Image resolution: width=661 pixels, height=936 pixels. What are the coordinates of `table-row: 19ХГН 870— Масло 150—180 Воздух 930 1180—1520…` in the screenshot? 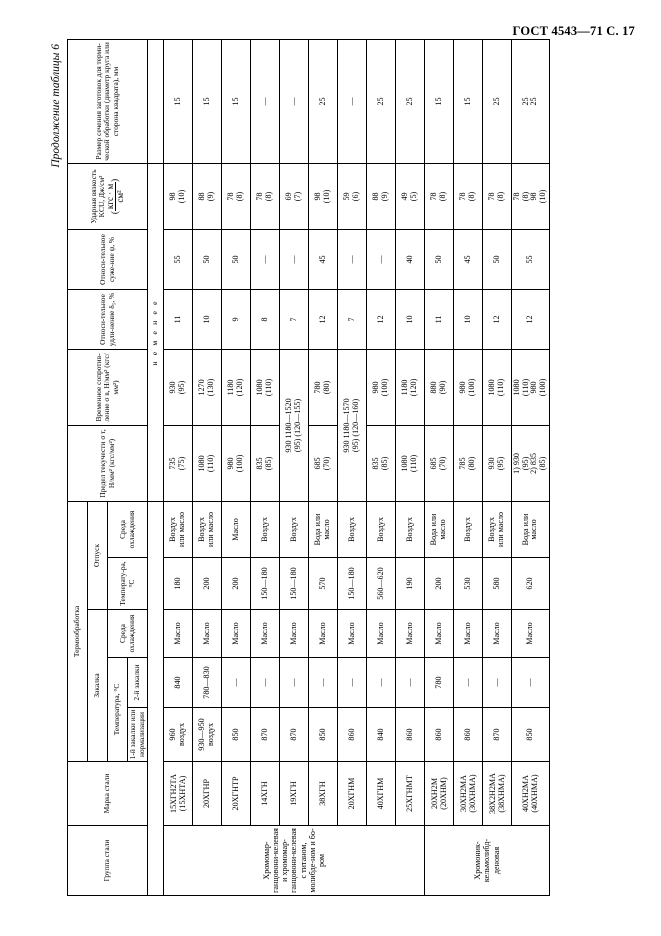 It's located at (294, 467).